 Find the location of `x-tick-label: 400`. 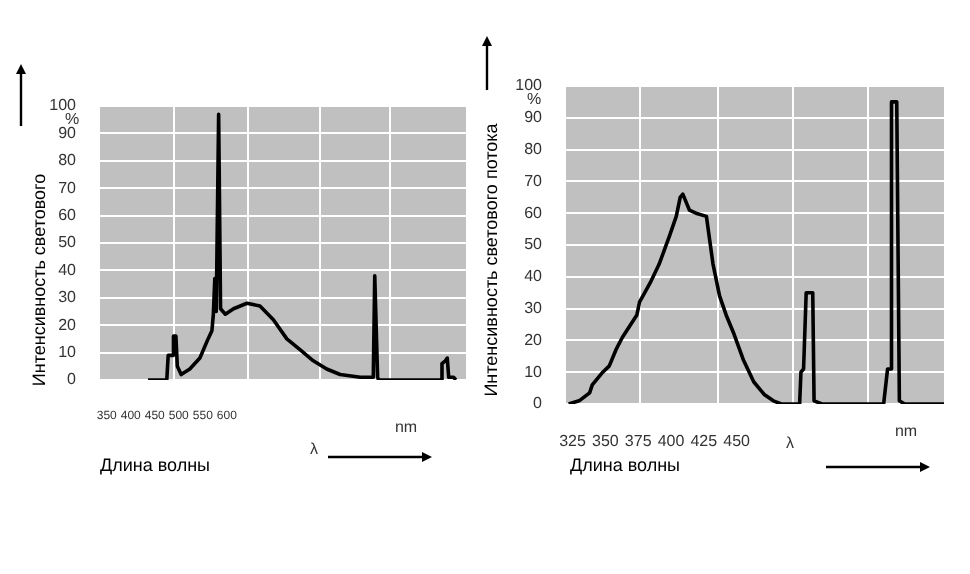

x-tick-label: 400 is located at coordinates (671, 441).